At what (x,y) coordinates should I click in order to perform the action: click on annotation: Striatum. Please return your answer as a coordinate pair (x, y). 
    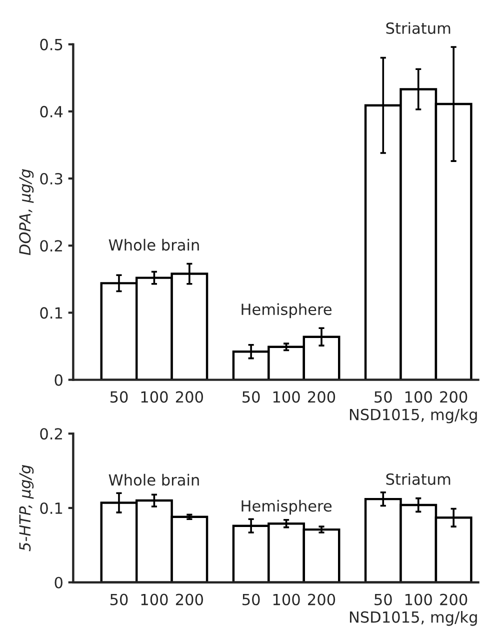
    Looking at the image, I should click on (418, 479).